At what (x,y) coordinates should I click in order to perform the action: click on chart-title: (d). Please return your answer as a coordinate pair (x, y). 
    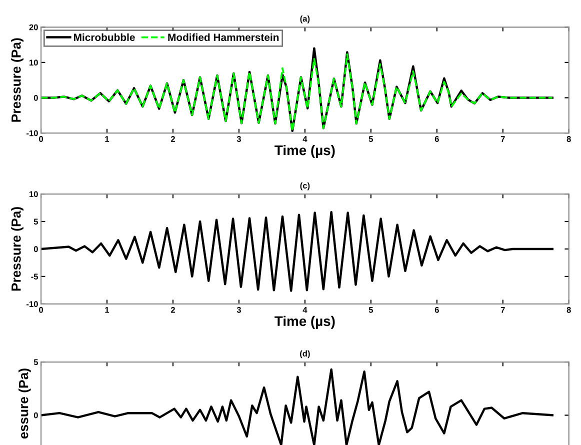
    Looking at the image, I should click on (305, 354).